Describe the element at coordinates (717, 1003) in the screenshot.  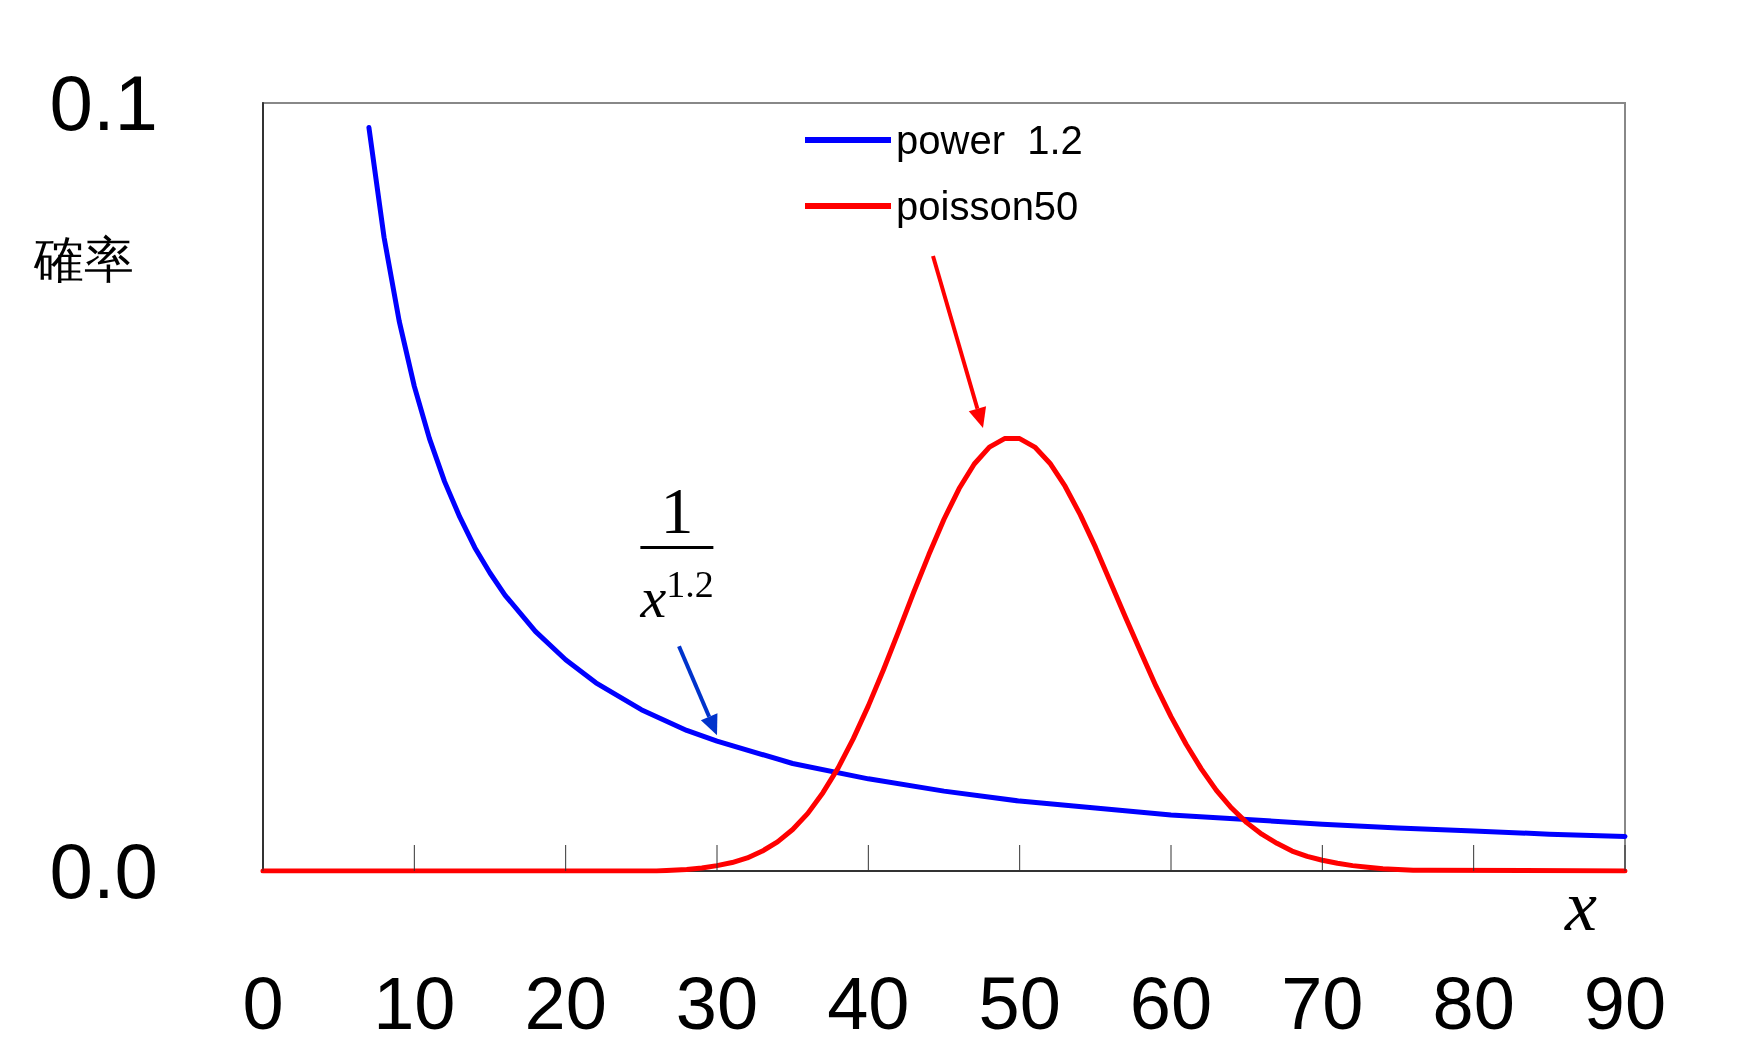
I see `x-tick-label: 30` at that location.